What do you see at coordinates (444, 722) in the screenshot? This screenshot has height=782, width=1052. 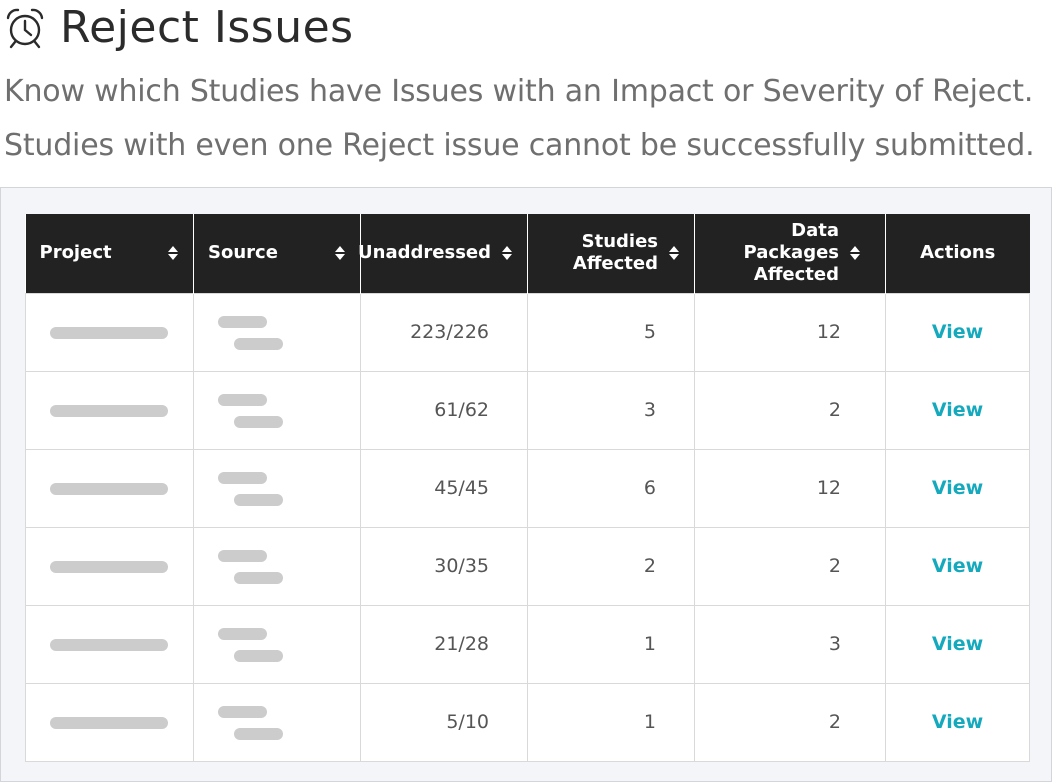 I see `unaddressed-cell: 5/10` at bounding box center [444, 722].